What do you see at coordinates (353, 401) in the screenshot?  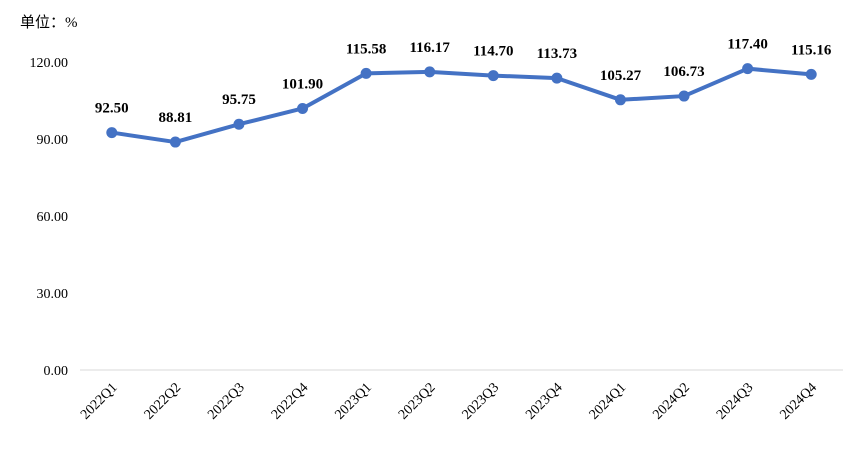 I see `x-tick-label: 2023Q1` at bounding box center [353, 401].